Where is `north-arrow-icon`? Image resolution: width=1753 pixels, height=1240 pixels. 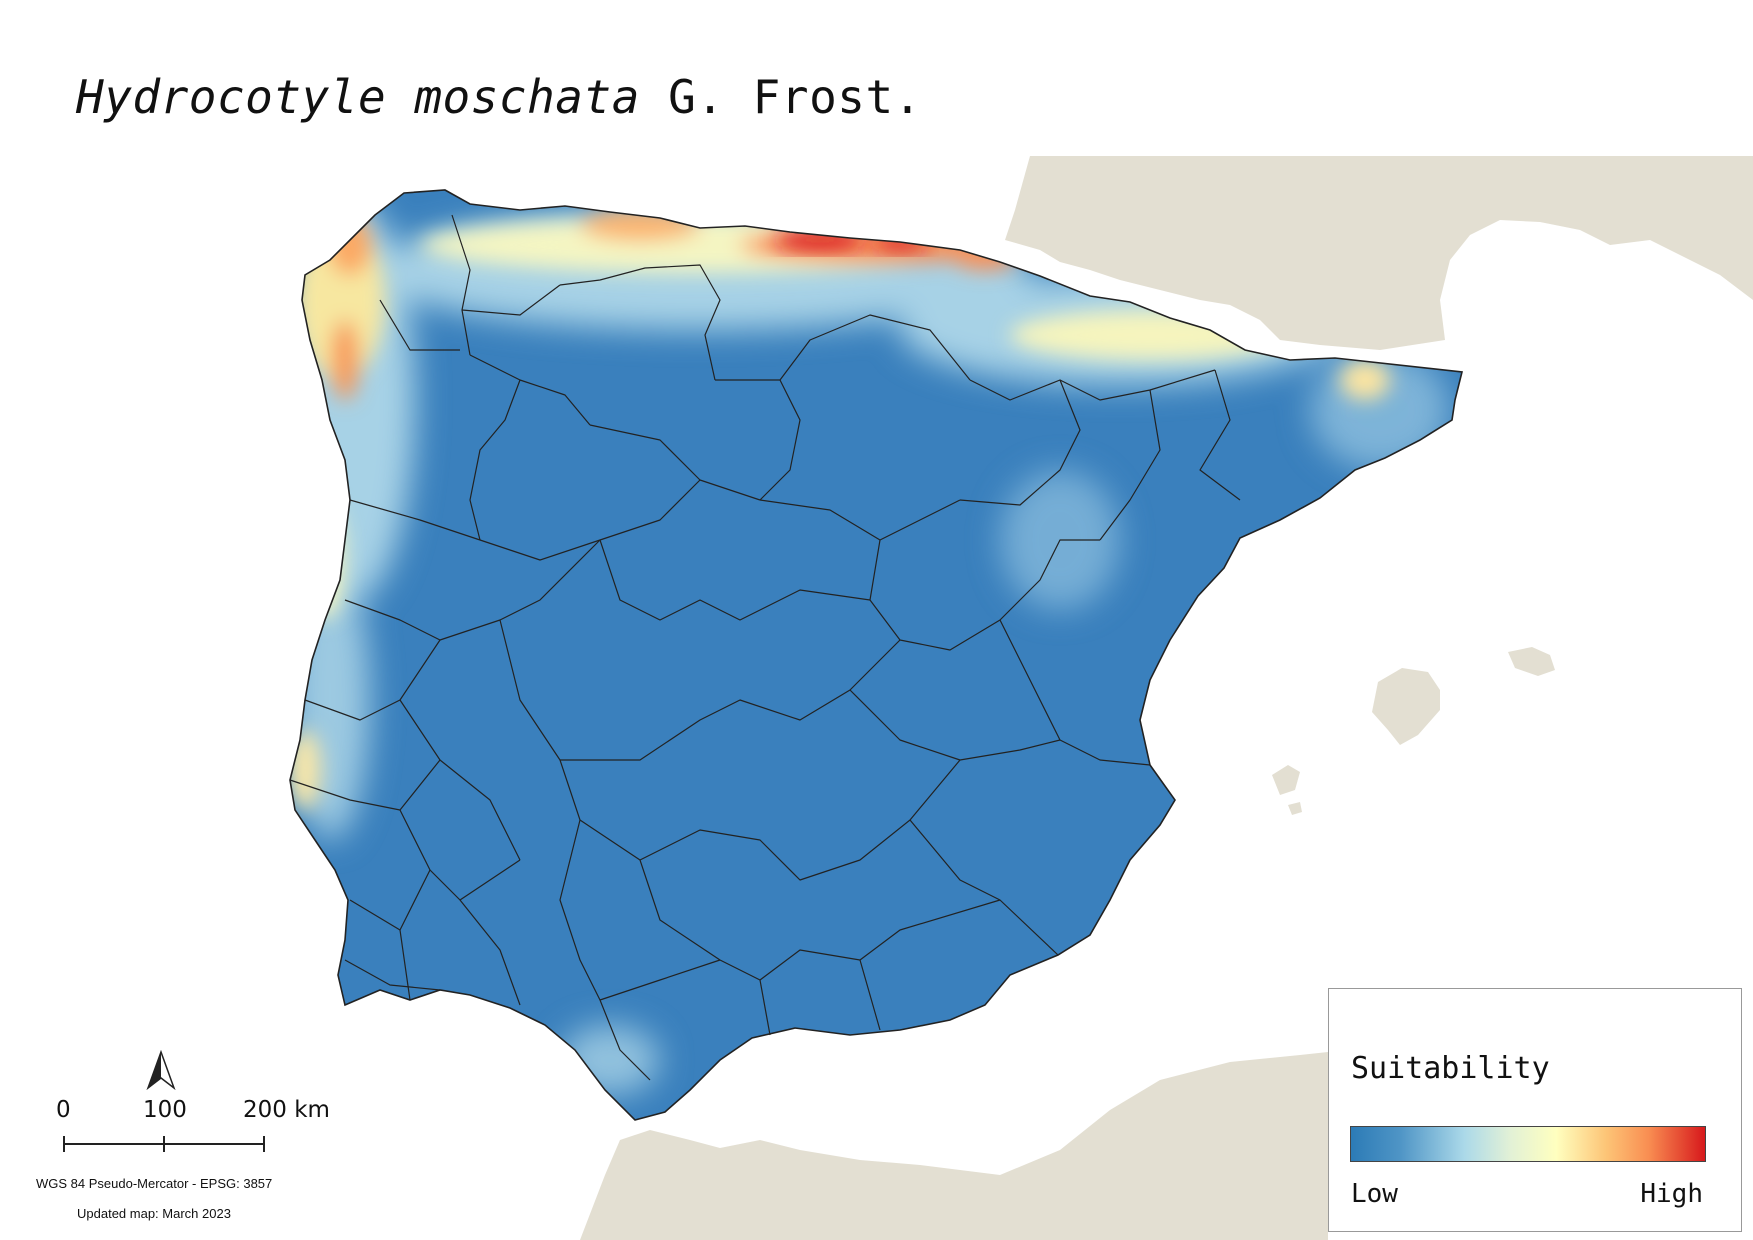 north-arrow-icon is located at coordinates (161, 1070).